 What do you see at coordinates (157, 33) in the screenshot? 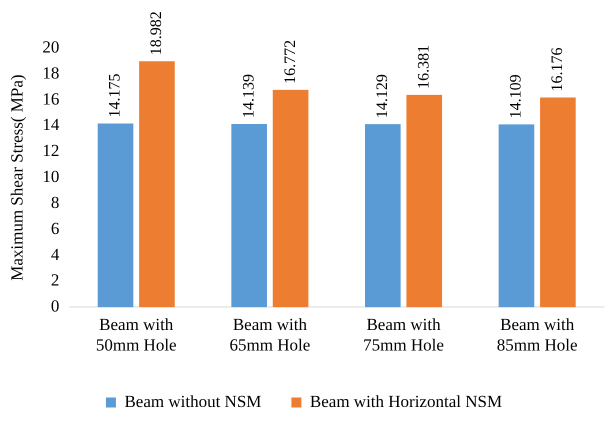
I see `data-label: 18.982` at bounding box center [157, 33].